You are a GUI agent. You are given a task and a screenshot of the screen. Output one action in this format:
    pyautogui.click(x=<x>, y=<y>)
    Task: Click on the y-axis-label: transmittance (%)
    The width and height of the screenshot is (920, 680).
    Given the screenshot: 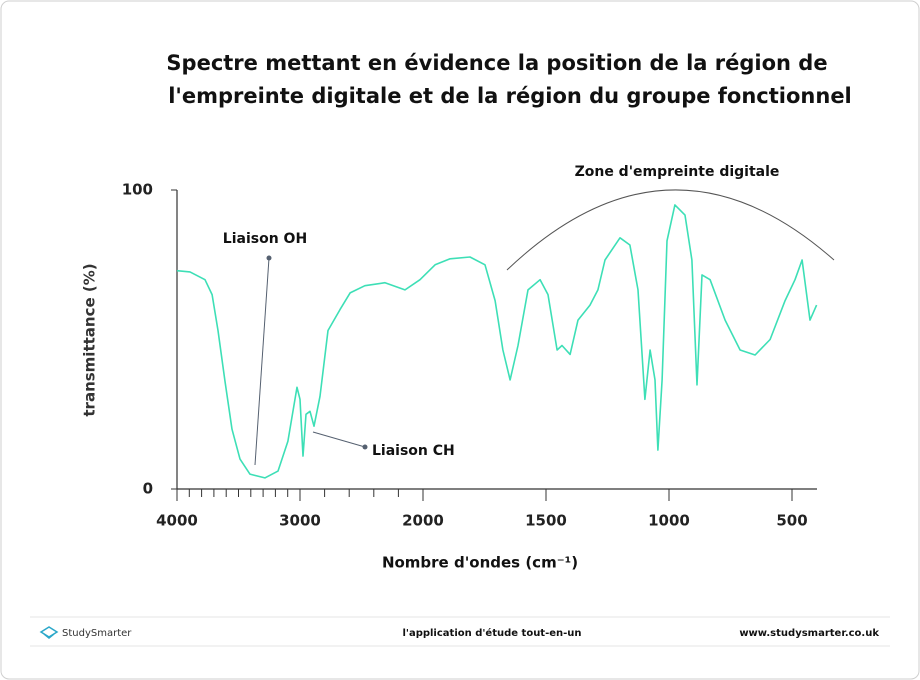 What is the action you would take?
    pyautogui.click(x=90, y=339)
    